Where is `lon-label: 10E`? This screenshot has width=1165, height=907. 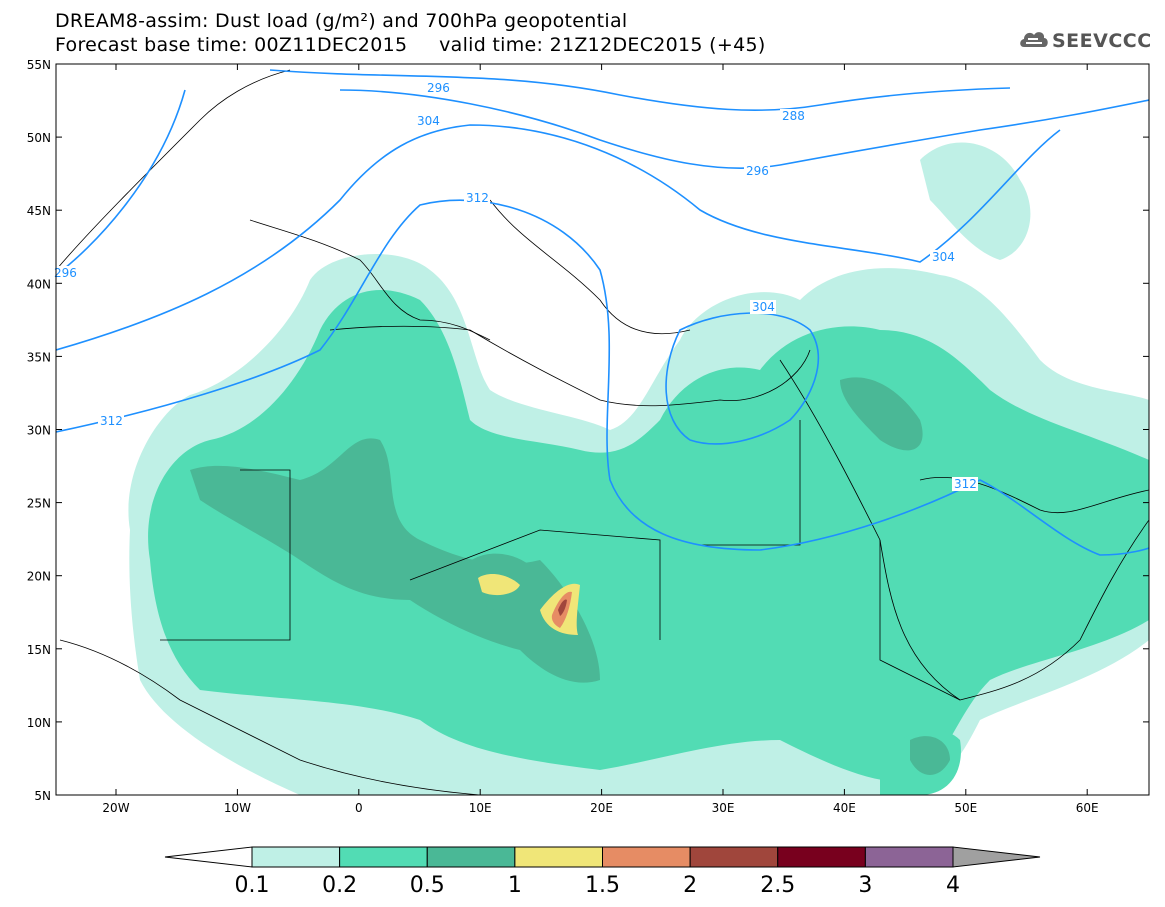
lon-label: 10E is located at coordinates (480, 808).